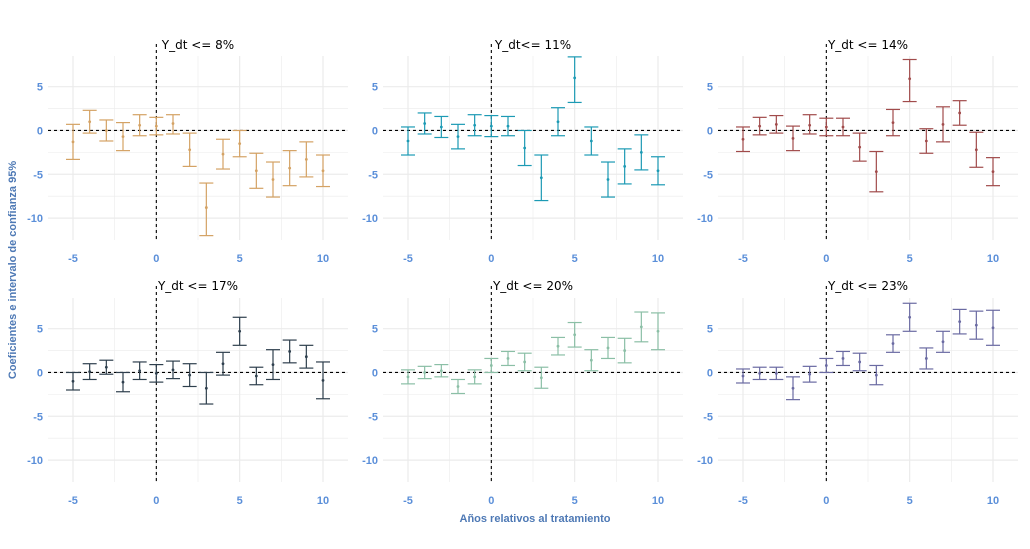  I want to click on panel-title: Y_dt <= 17%, so click(197, 286).